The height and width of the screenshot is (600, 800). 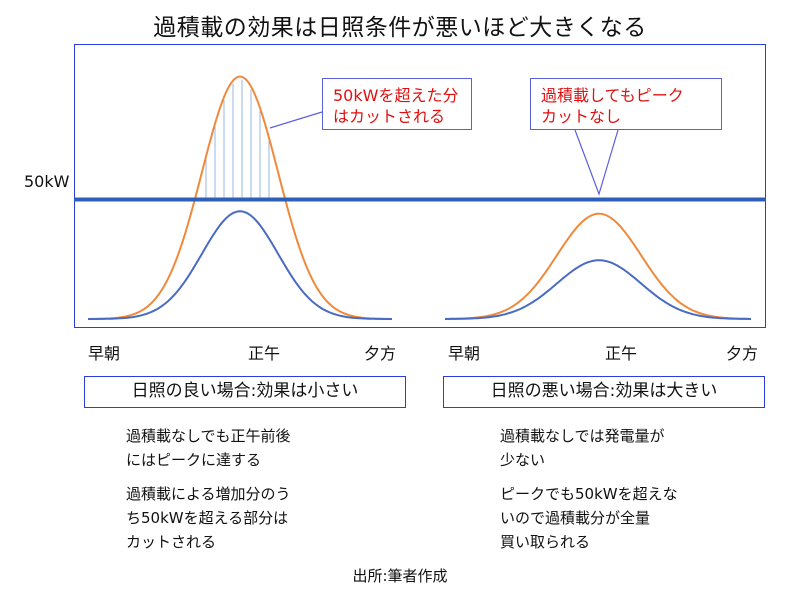 What do you see at coordinates (596, 162) in the screenshot?
I see `callout-right-pointer` at bounding box center [596, 162].